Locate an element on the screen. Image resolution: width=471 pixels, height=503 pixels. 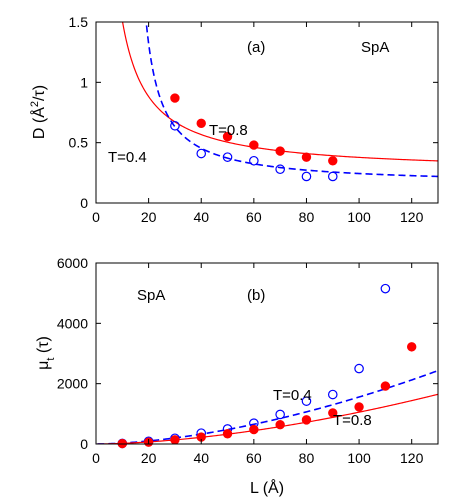
panel-b-x-axis-title: L (Å) is located at coordinates (267, 487).